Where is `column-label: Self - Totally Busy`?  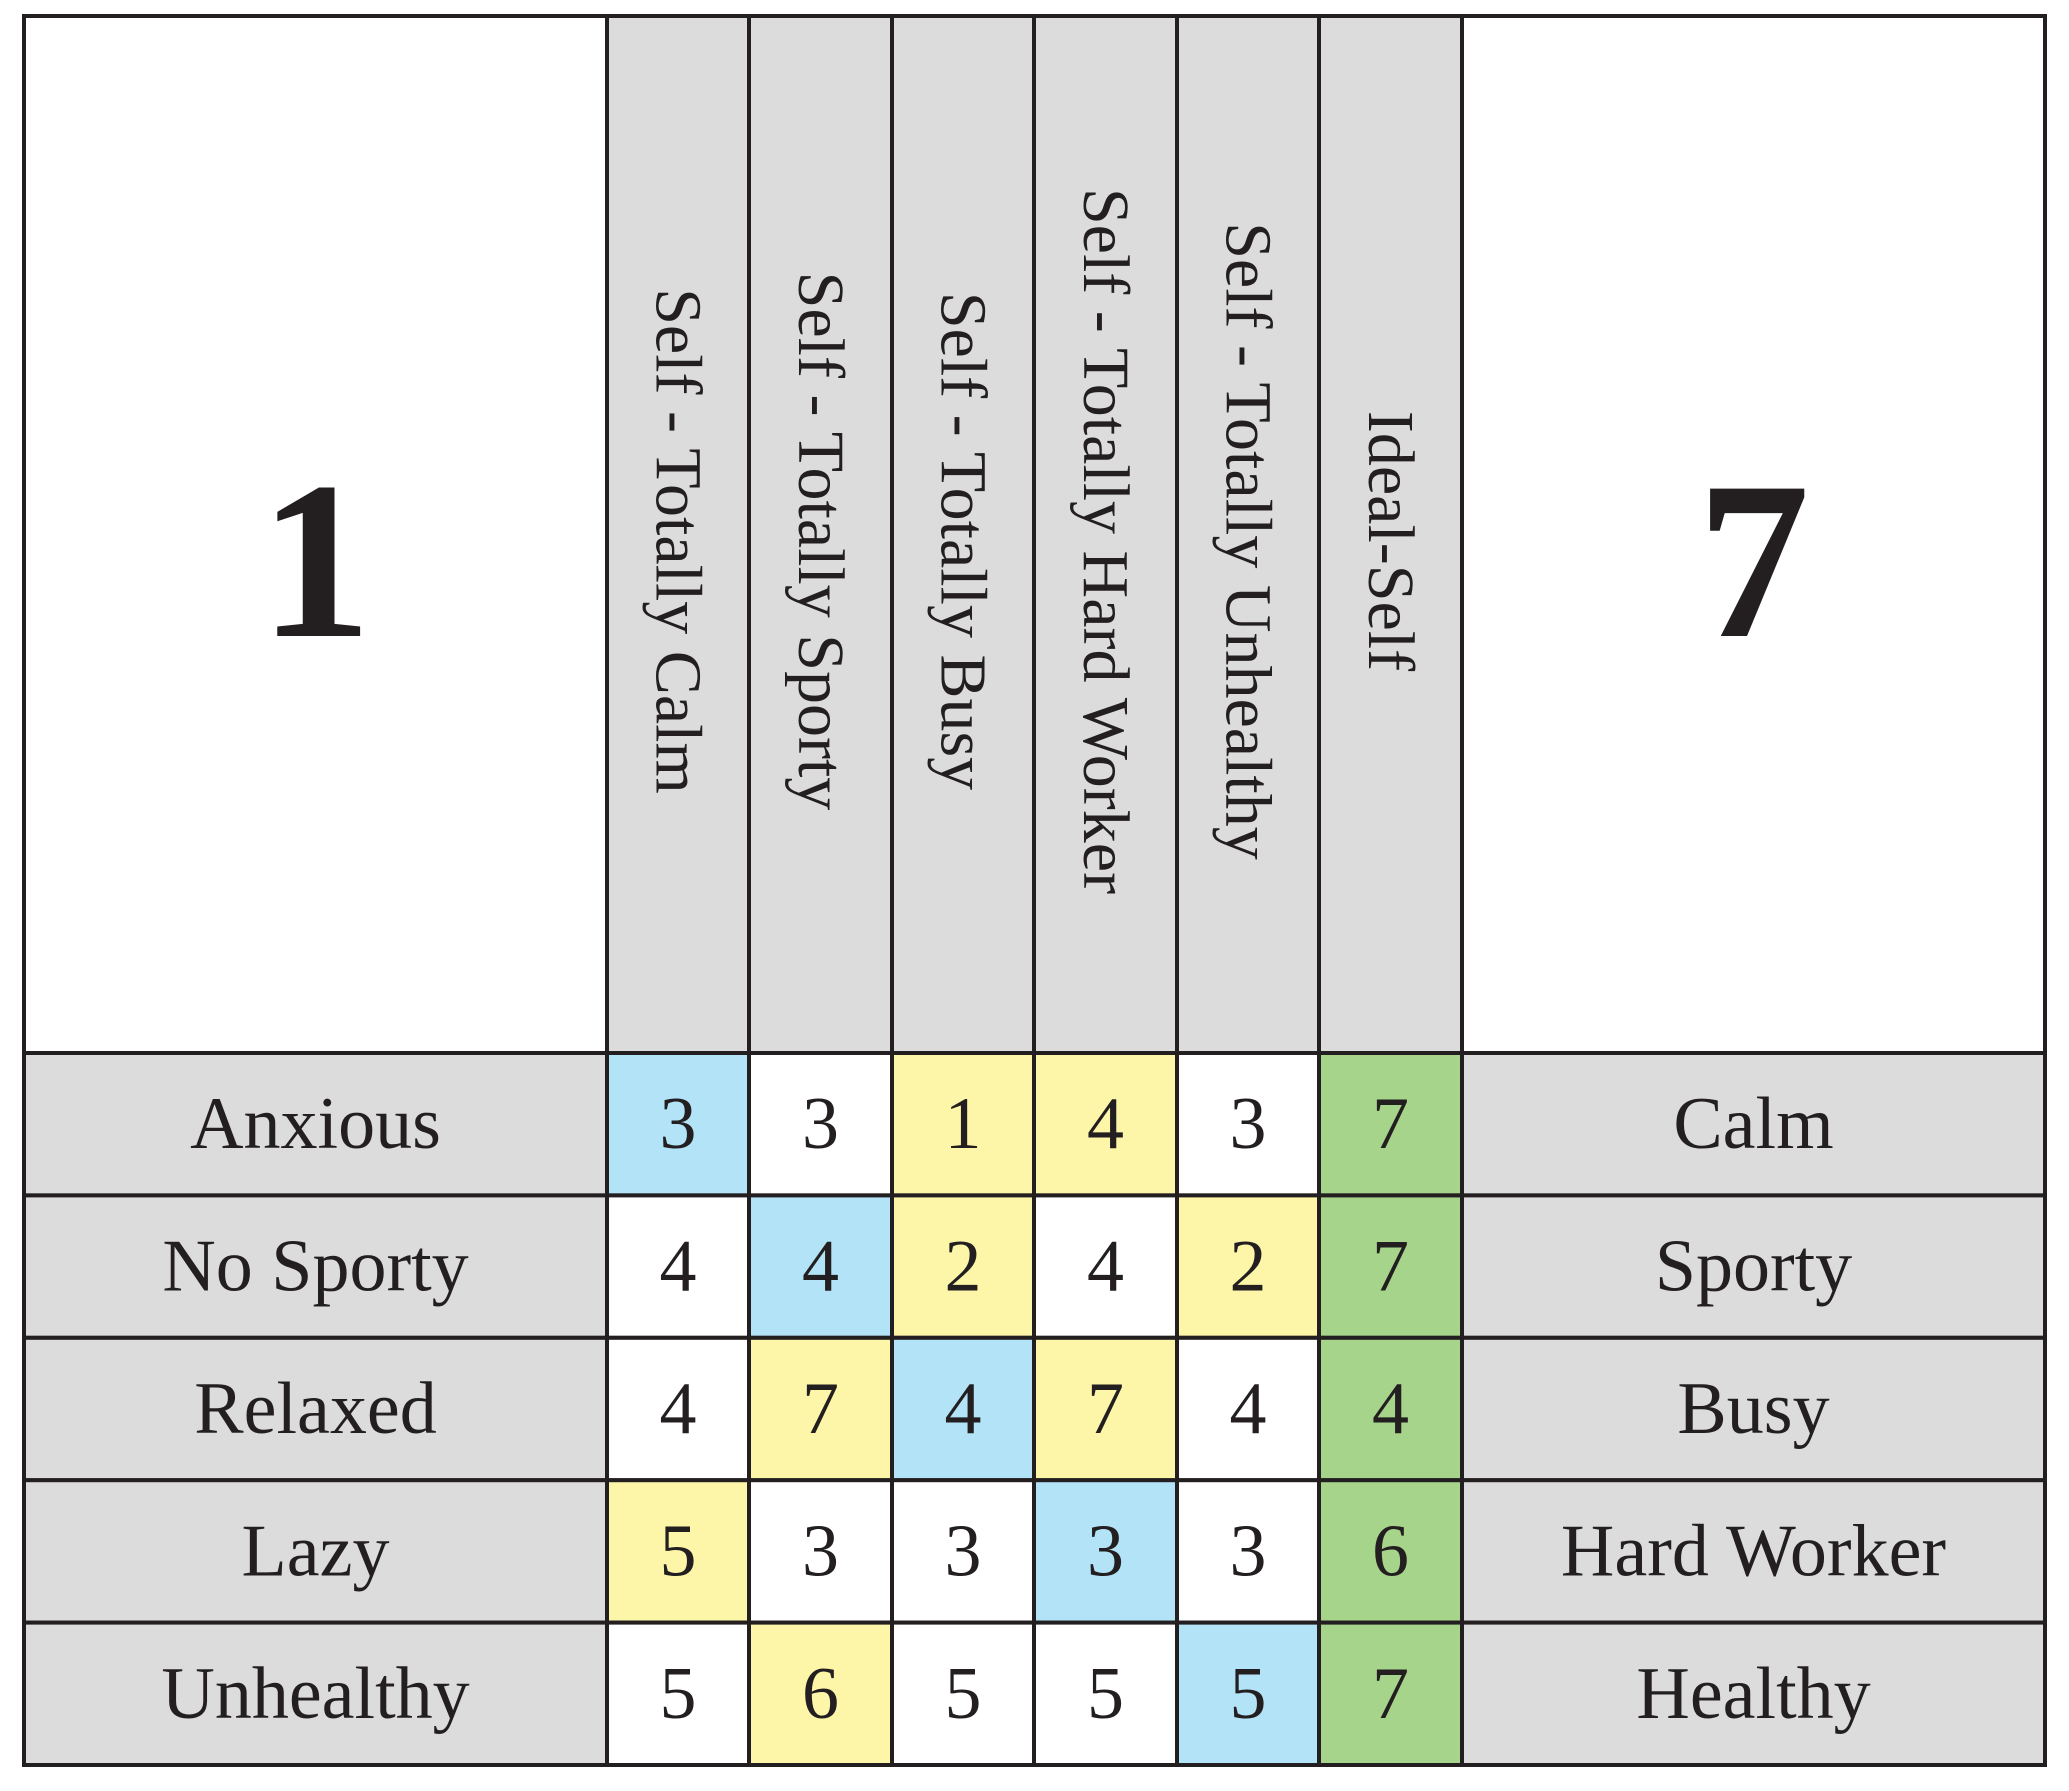 column-label: Self - Totally Busy is located at coordinates (963, 541).